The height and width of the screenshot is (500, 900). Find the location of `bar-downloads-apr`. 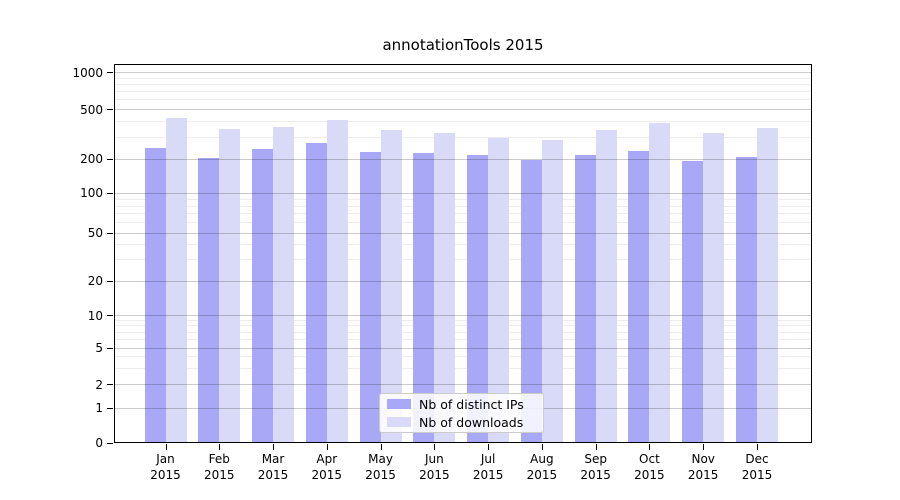

bar-downloads-apr is located at coordinates (337, 281).